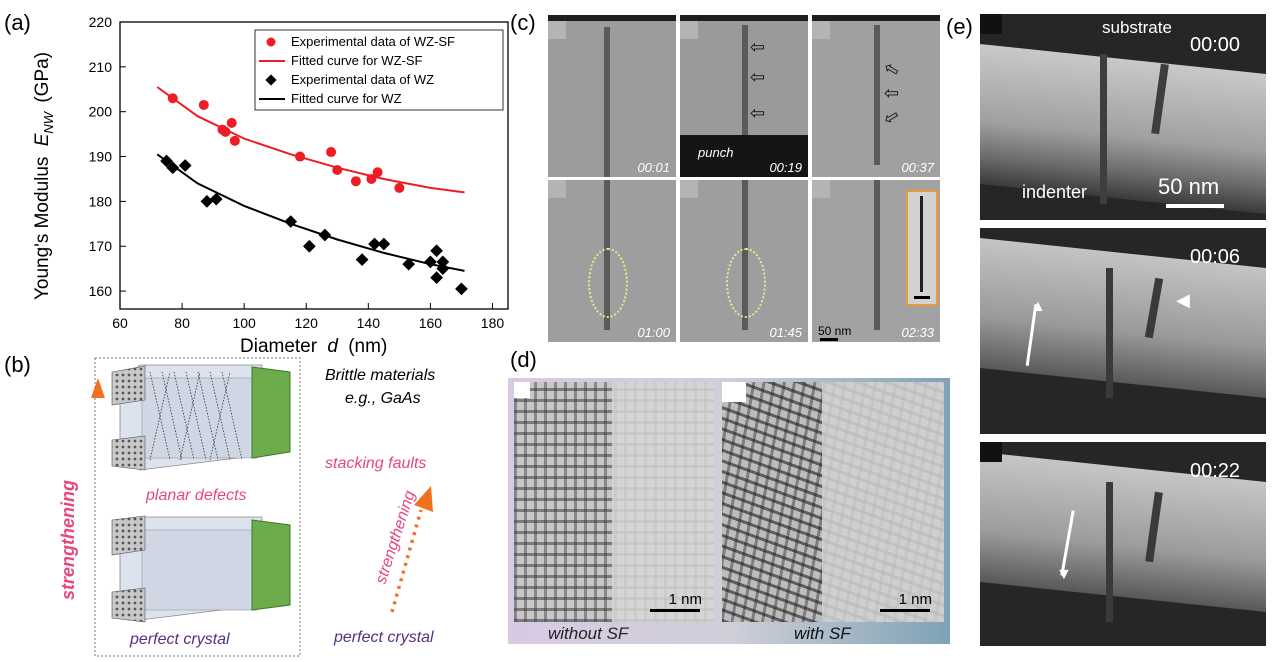 The width and height of the screenshot is (1272, 662). What do you see at coordinates (179, 639) in the screenshot?
I see `perfect-crystal-label: perfect crystal` at bounding box center [179, 639].